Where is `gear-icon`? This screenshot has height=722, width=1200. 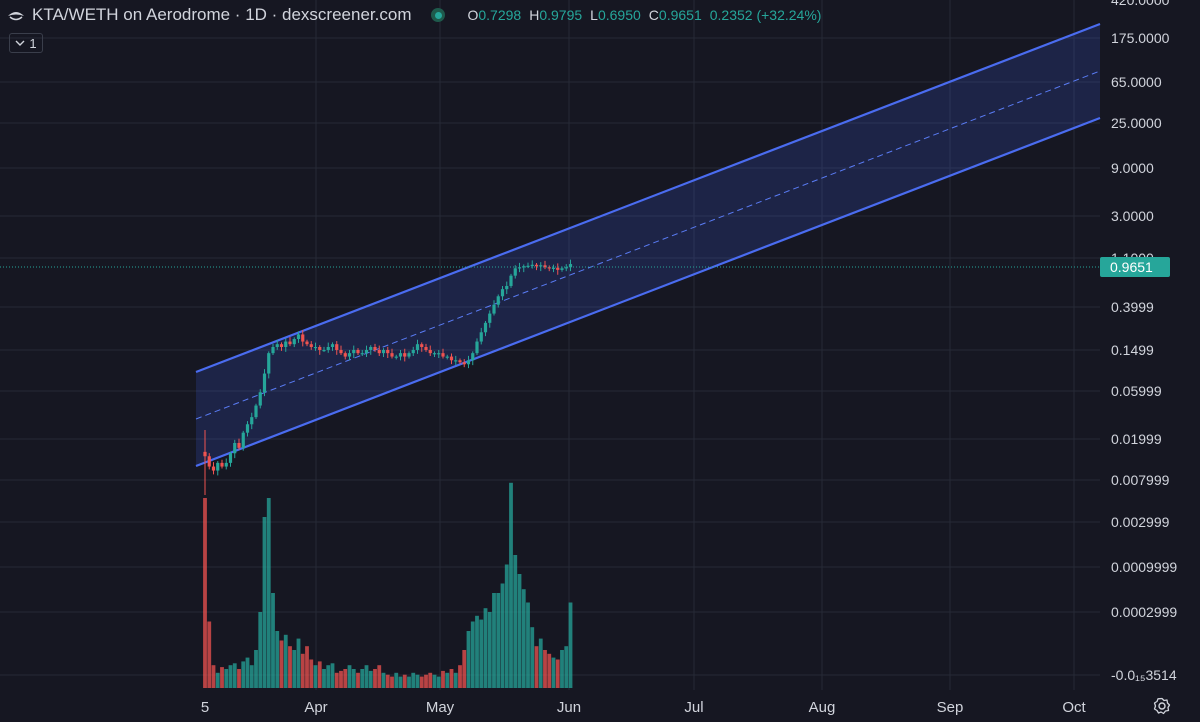 gear-icon is located at coordinates (1162, 706).